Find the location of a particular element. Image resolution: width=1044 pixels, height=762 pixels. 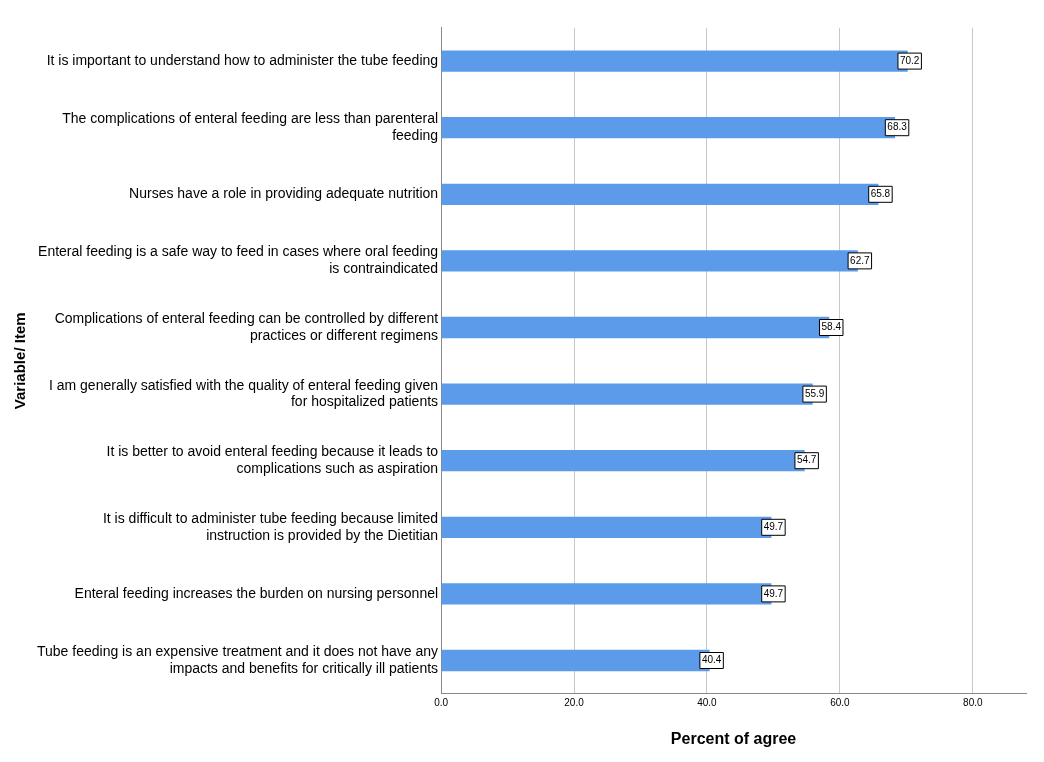

y-tick-label: Enteral feeding increases the burden on nursing personnel is located at coordinates (256, 592).